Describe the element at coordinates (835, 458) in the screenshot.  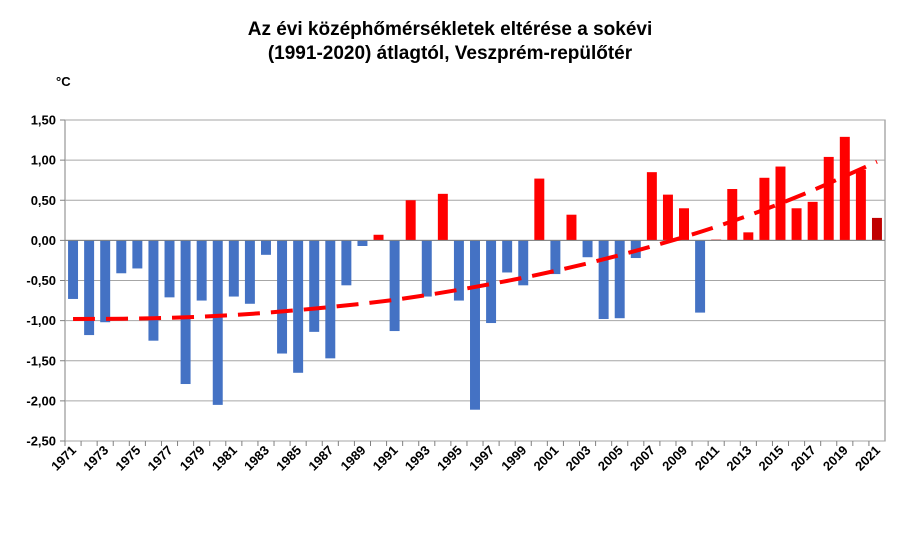
I see `x-tick-label: 2019` at that location.